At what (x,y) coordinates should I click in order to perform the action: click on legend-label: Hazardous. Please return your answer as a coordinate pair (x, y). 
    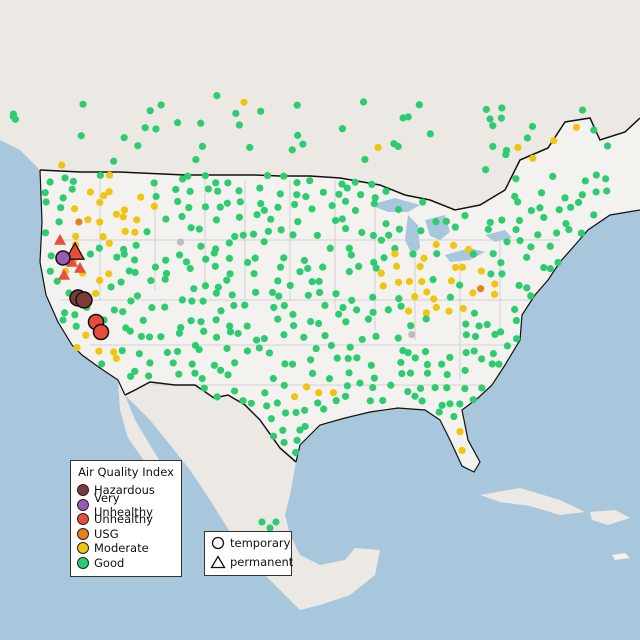
    Looking at the image, I should click on (124, 490).